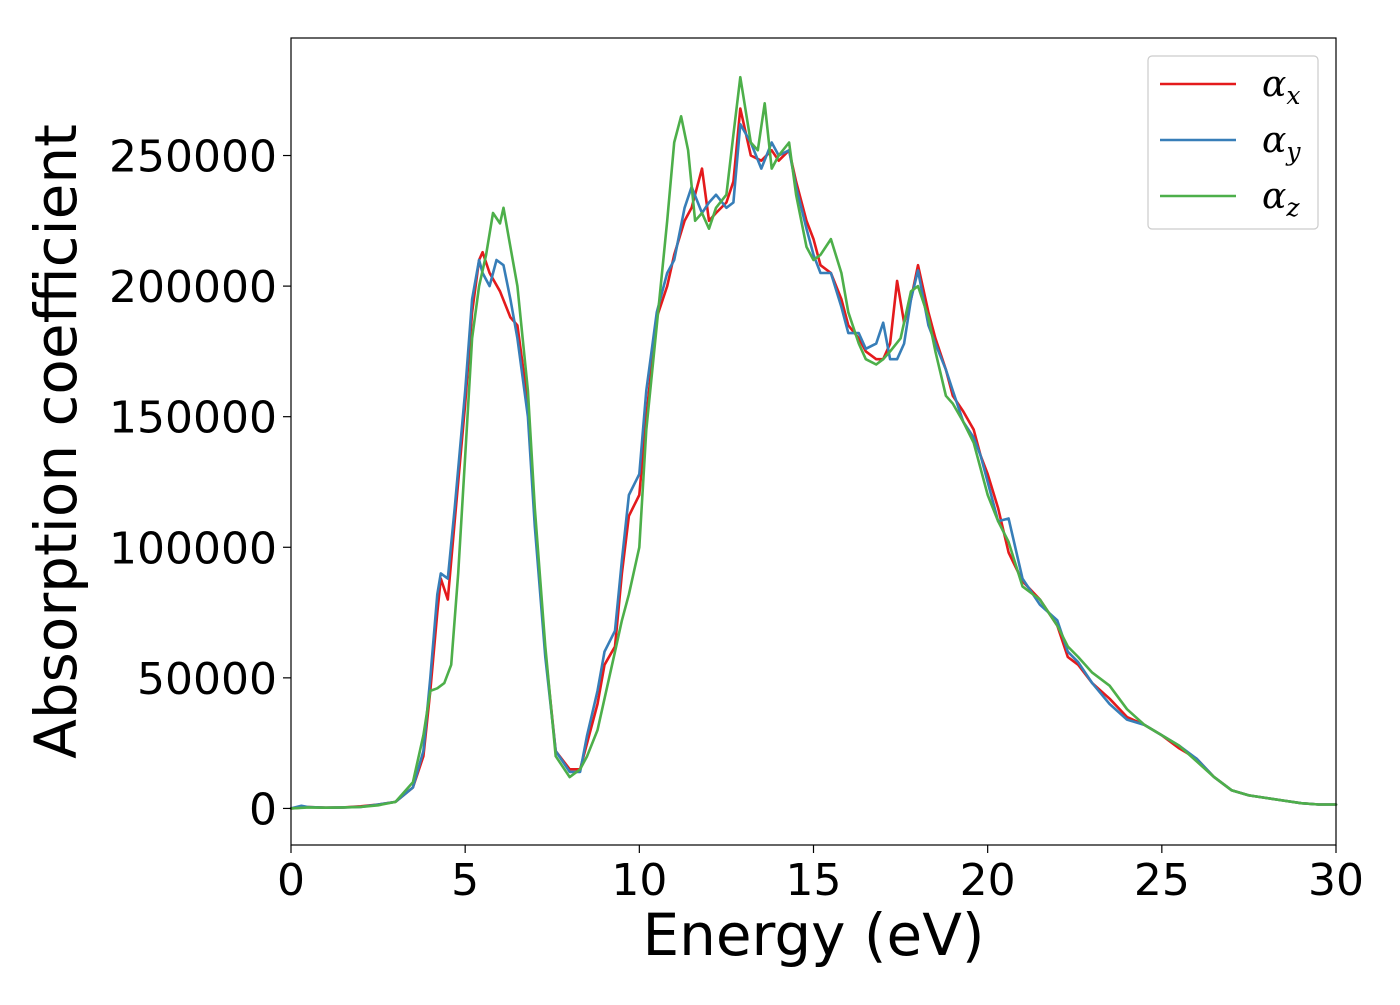  What do you see at coordinates (193, 418) in the screenshot?
I see `y-tick-label: 150000` at bounding box center [193, 418].